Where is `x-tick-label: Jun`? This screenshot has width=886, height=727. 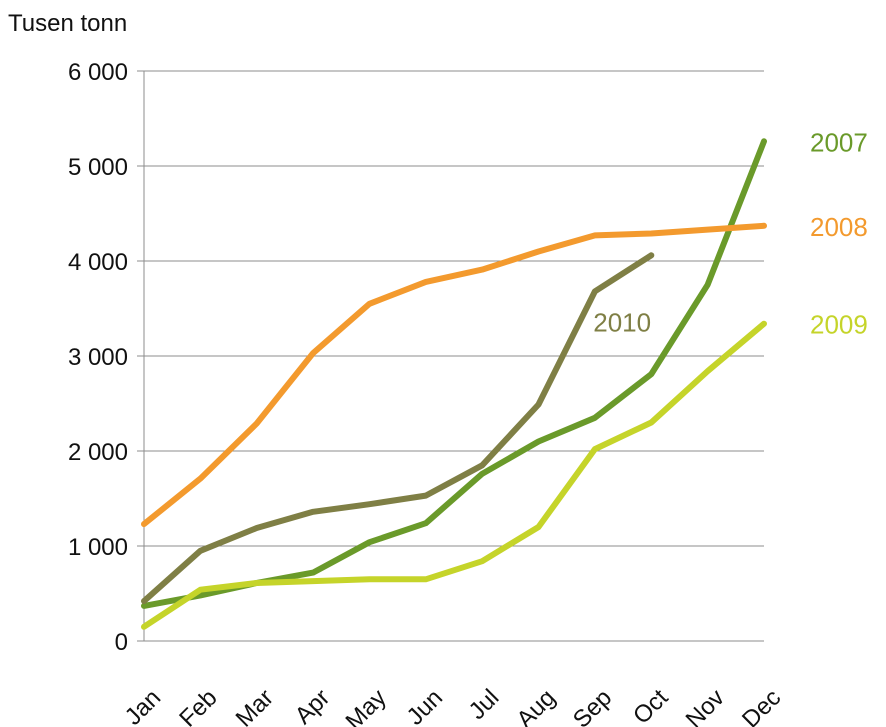 x-tick-label: Jun is located at coordinates (425, 705).